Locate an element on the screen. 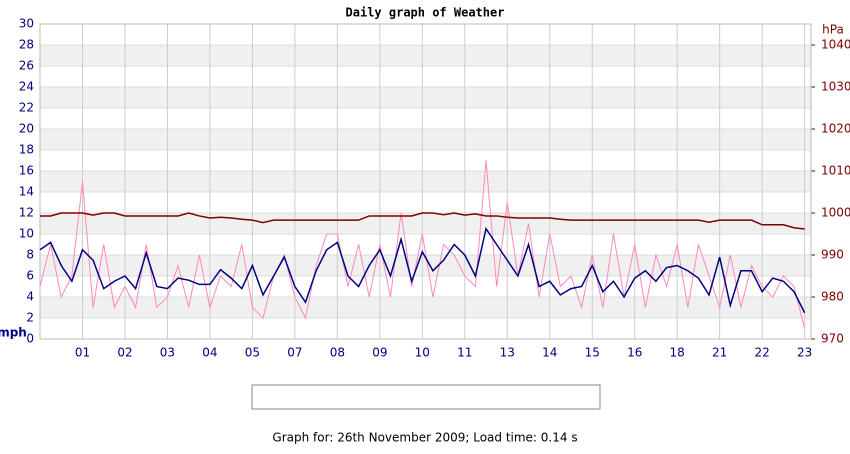 The image size is (850, 454). x-tick-label: 07 is located at coordinates (294, 353).